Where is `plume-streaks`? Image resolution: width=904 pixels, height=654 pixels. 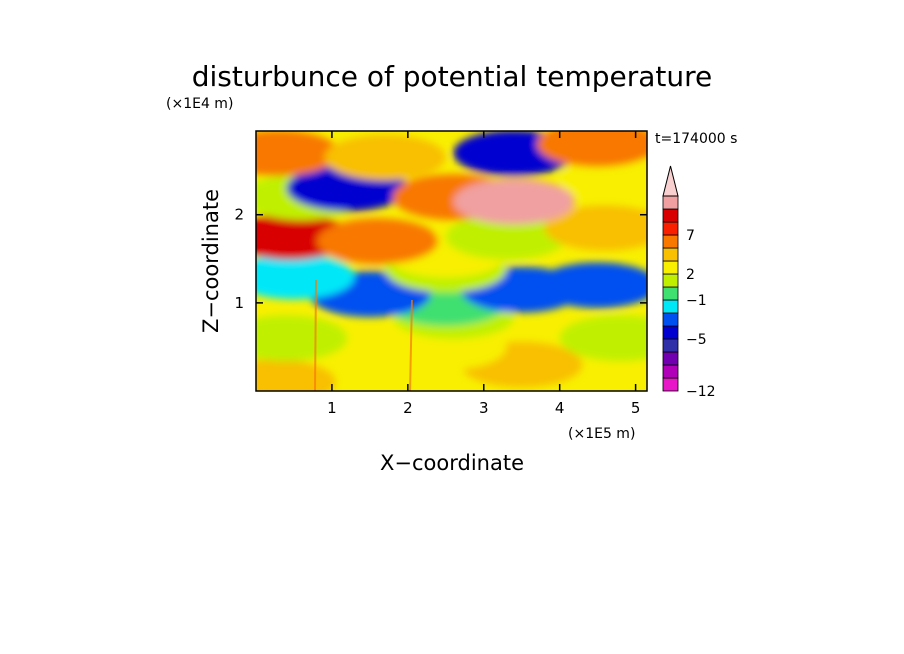 plume-streaks is located at coordinates (363, 335).